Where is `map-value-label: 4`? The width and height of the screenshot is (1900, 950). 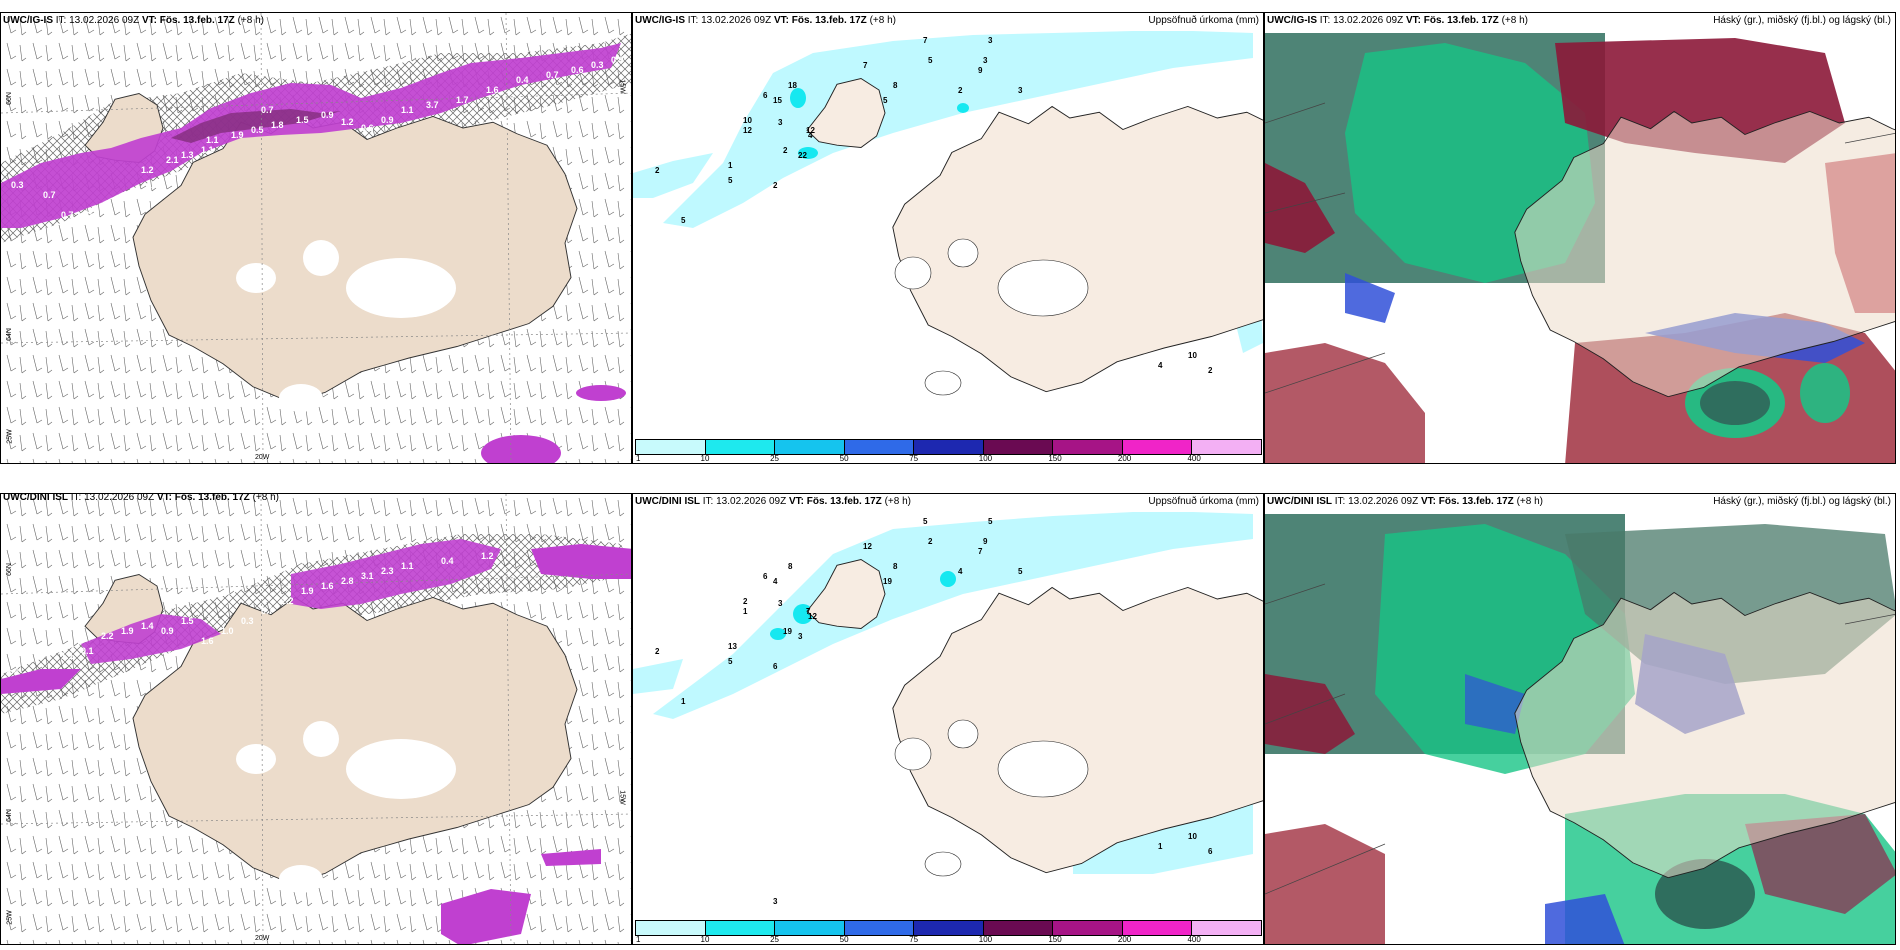
map-value-label: 4 is located at coordinates (810, 135).